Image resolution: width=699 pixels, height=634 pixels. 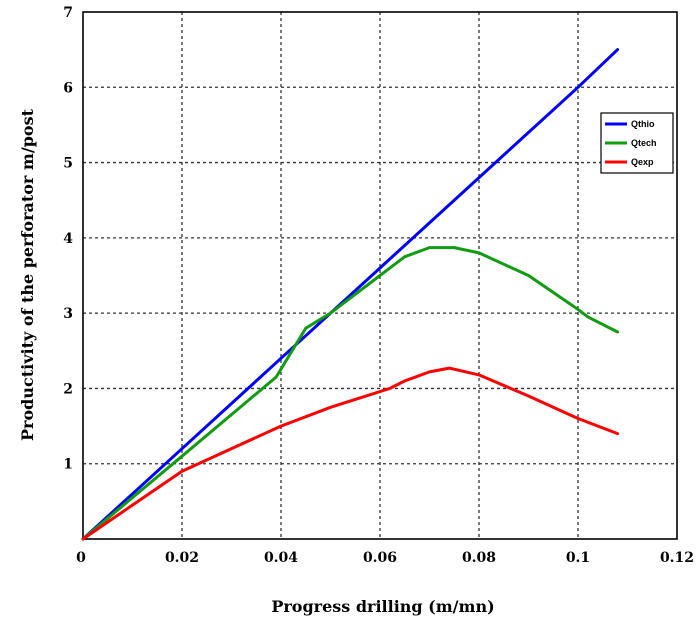 What do you see at coordinates (677, 558) in the screenshot?
I see `x-tick-label-6: 0.12` at bounding box center [677, 558].